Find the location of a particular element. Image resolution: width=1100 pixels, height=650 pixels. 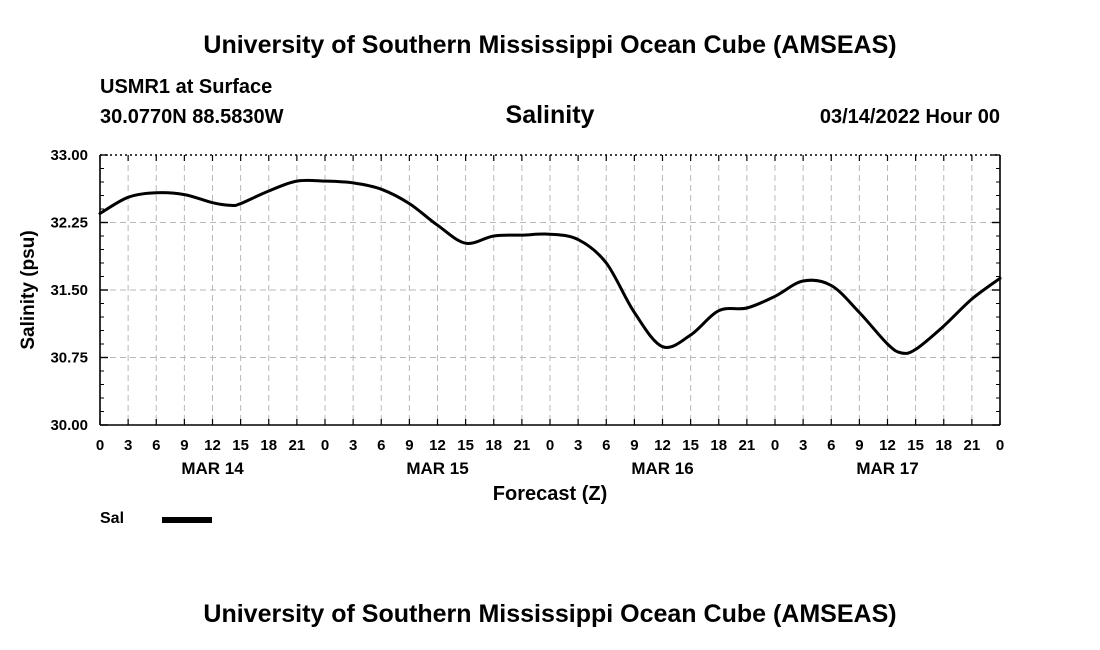

legend-line-swatch is located at coordinates (187, 520).